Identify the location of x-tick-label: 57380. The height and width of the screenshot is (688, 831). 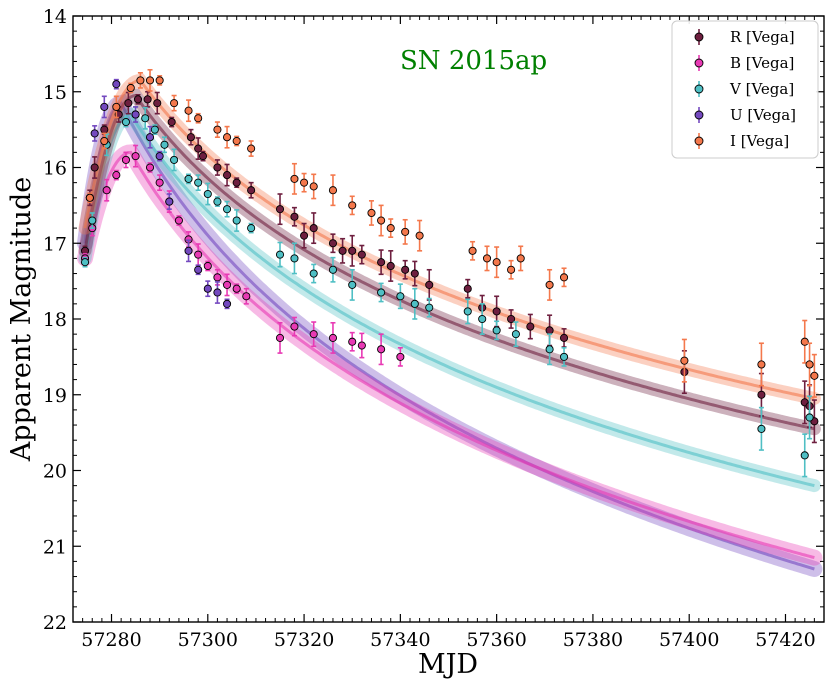
(593, 640).